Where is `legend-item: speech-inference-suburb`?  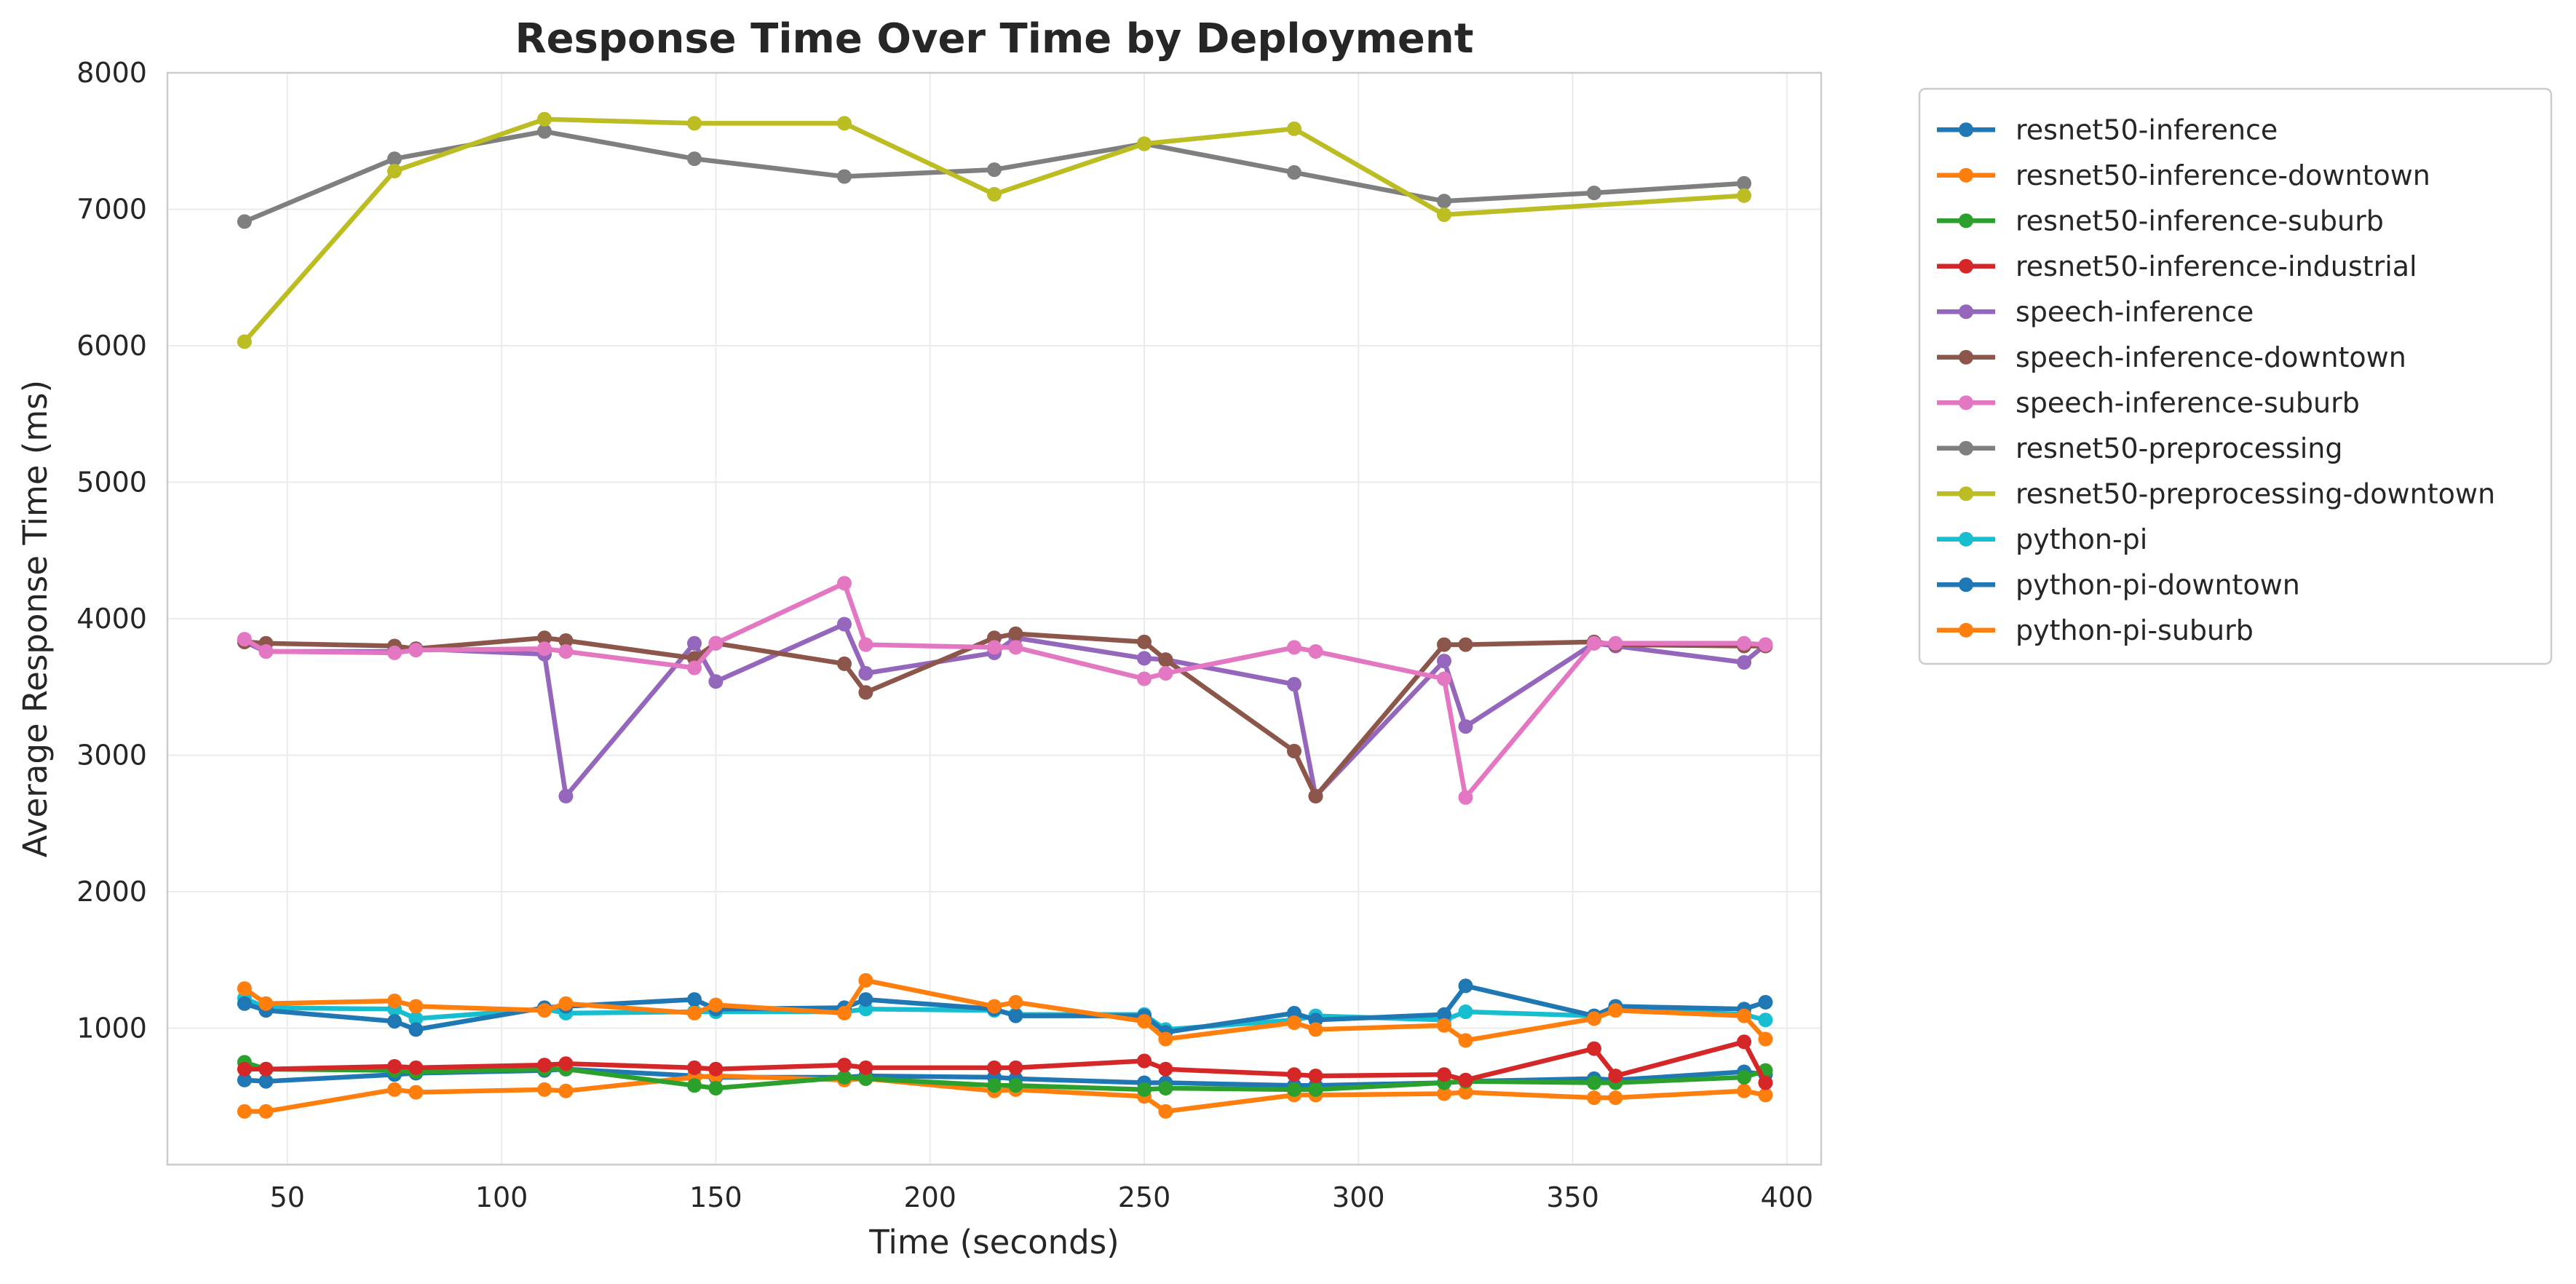
legend-item: speech-inference-suburb is located at coordinates (2148, 403).